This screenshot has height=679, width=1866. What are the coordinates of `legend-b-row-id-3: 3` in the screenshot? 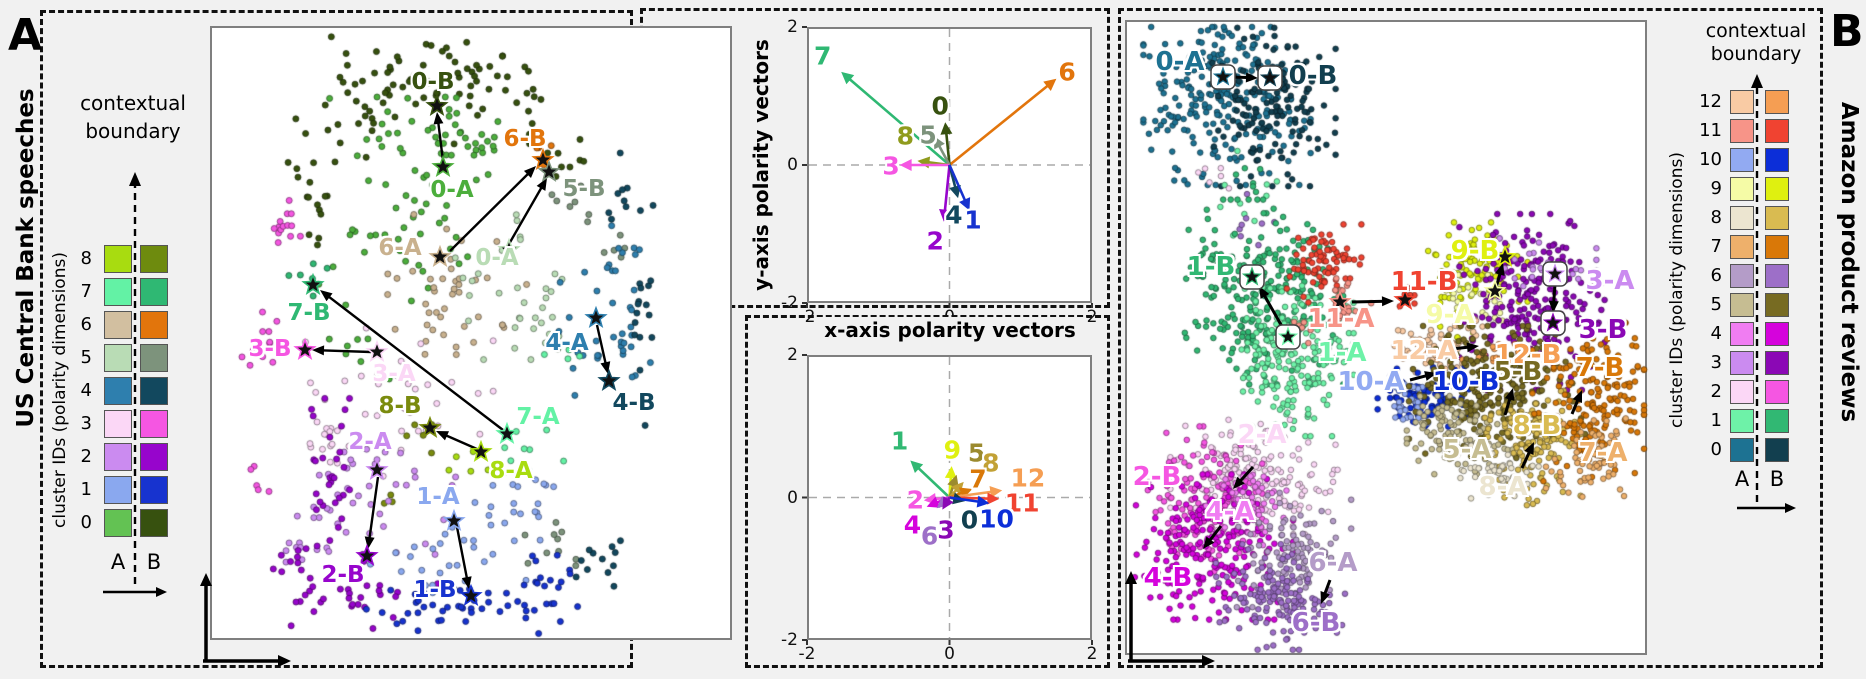 It's located at (1716, 362).